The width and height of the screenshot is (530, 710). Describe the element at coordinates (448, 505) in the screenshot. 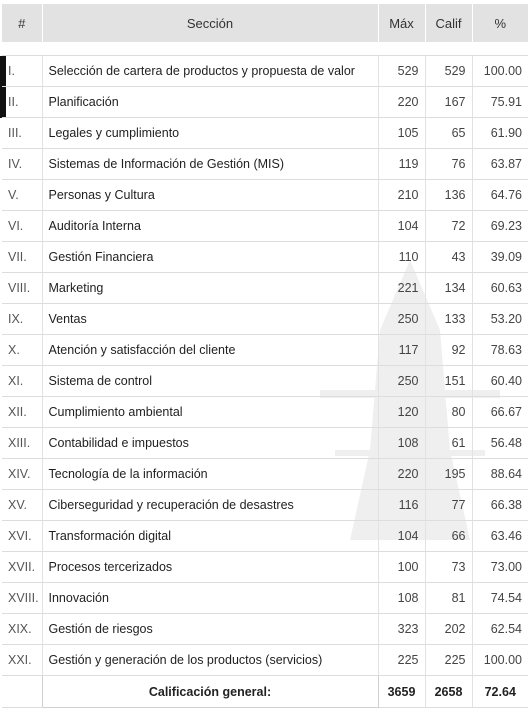

I see `row-score: 77` at that location.